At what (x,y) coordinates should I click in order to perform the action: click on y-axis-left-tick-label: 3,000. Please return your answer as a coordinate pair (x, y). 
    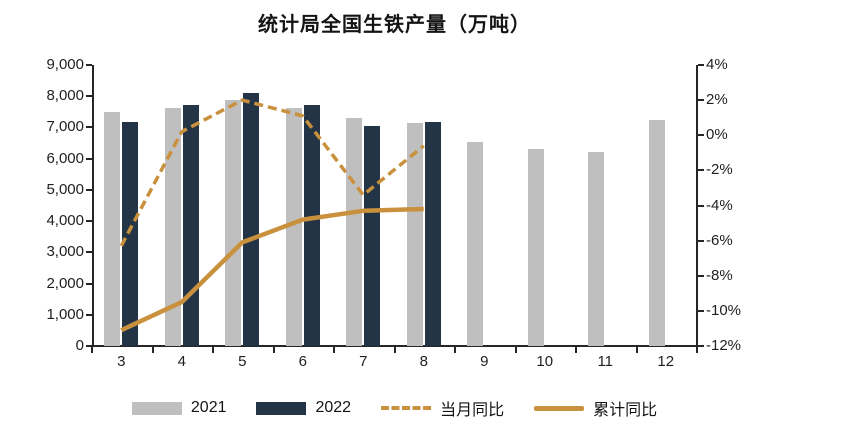
    Looking at the image, I should click on (65, 252).